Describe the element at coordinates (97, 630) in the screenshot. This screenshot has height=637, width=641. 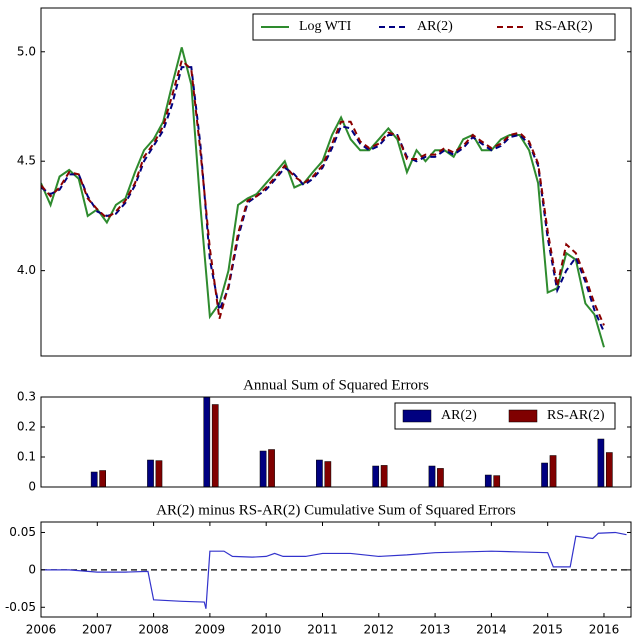
I see `x-tick-label: 2007` at that location.